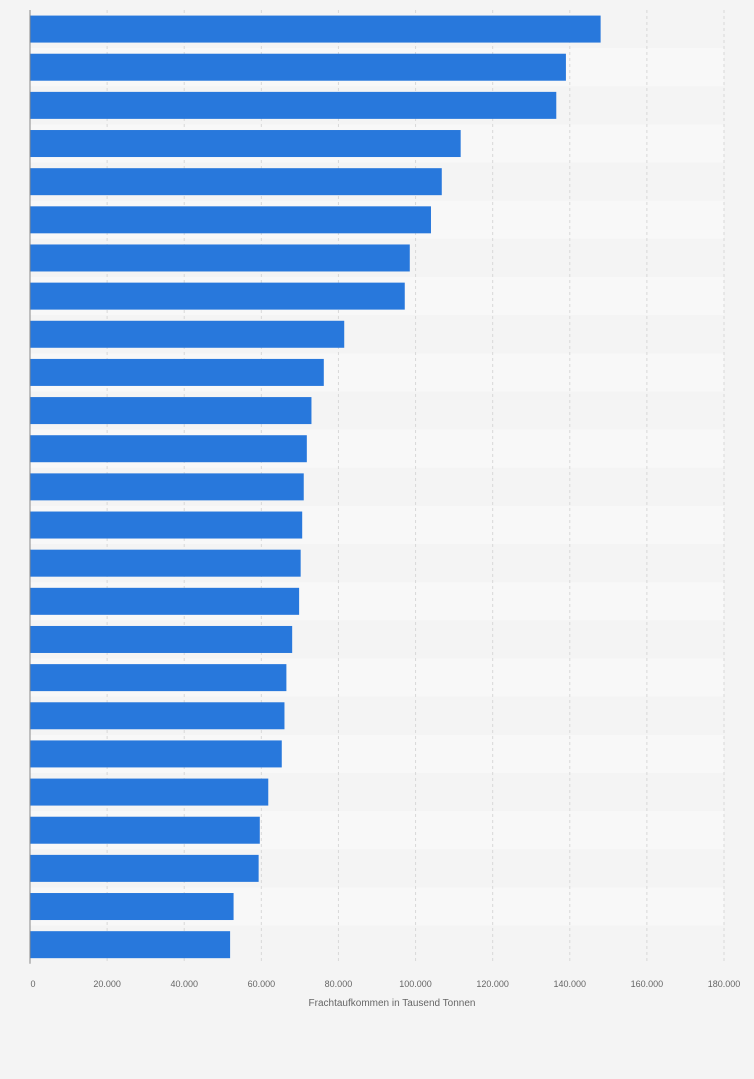 The image size is (754, 1079). What do you see at coordinates (262, 984) in the screenshot?
I see `x-tick-label: 60.000` at bounding box center [262, 984].